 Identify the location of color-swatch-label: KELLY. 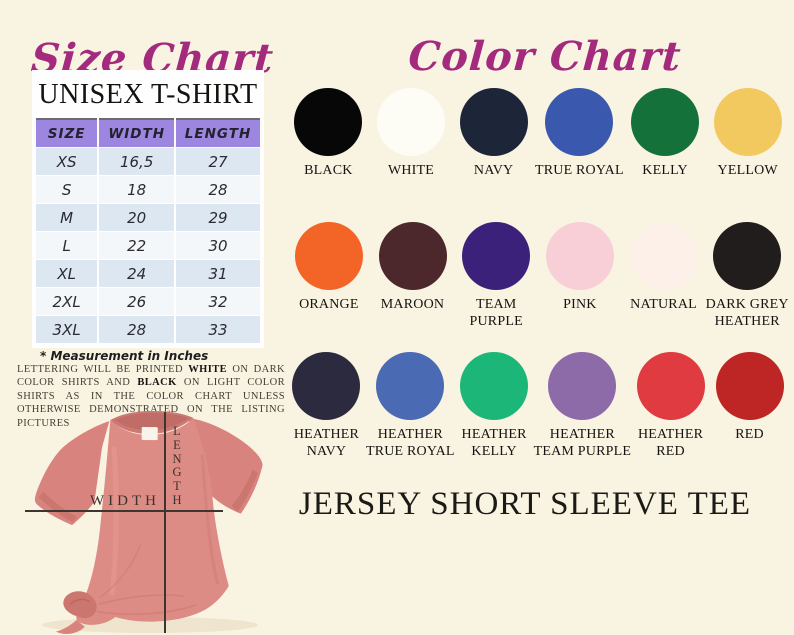
(664, 170).